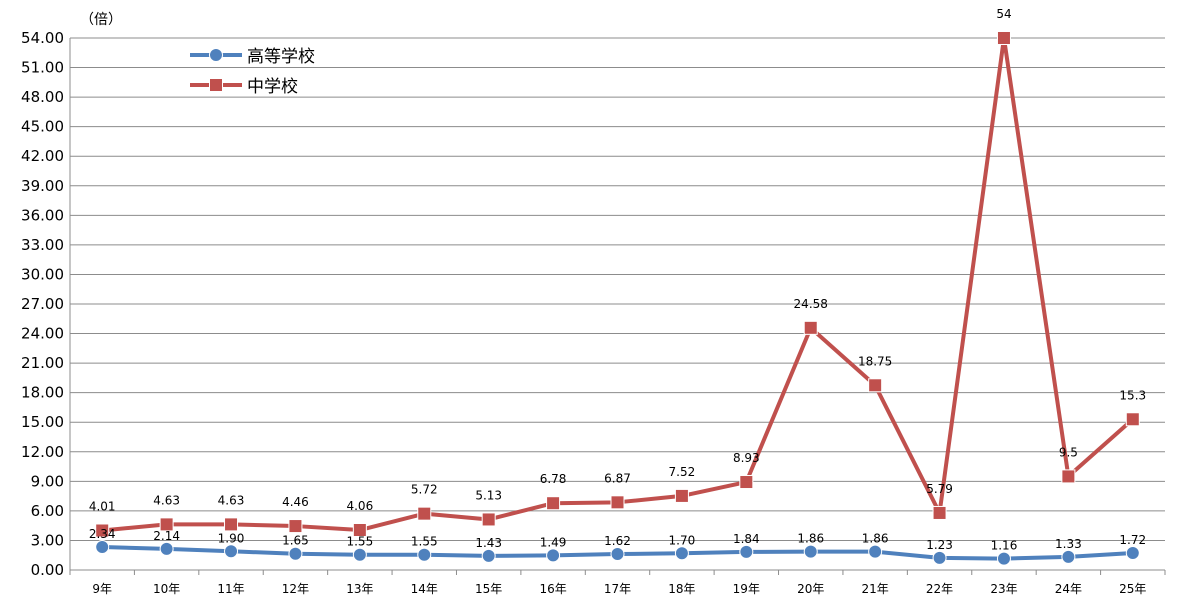 The height and width of the screenshot is (599, 1179). I want to click on data-label: 5.13, so click(488, 495).